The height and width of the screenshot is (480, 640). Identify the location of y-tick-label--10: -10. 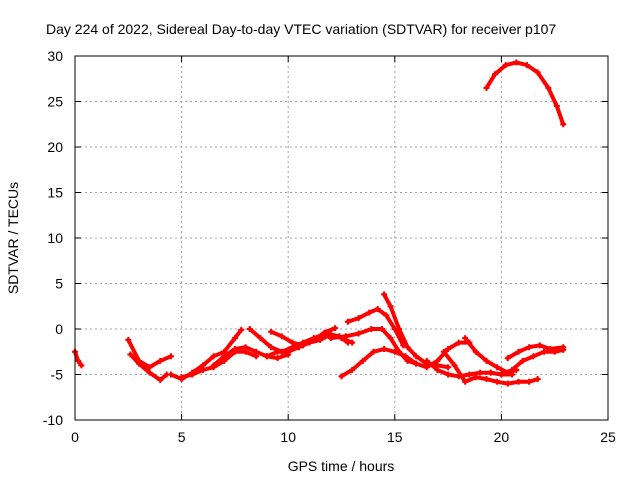
(53, 420).